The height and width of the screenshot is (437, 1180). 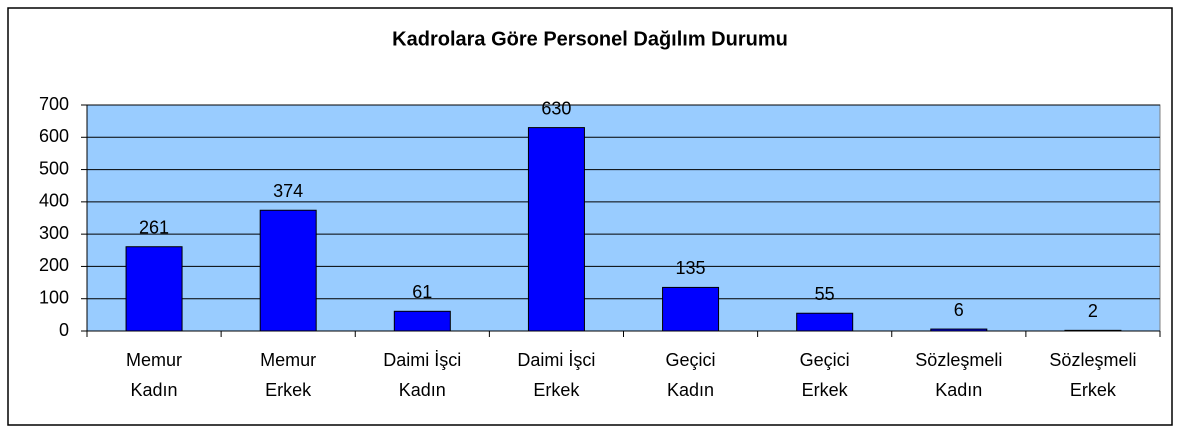 I want to click on data-label: 2, so click(x=1093, y=311).